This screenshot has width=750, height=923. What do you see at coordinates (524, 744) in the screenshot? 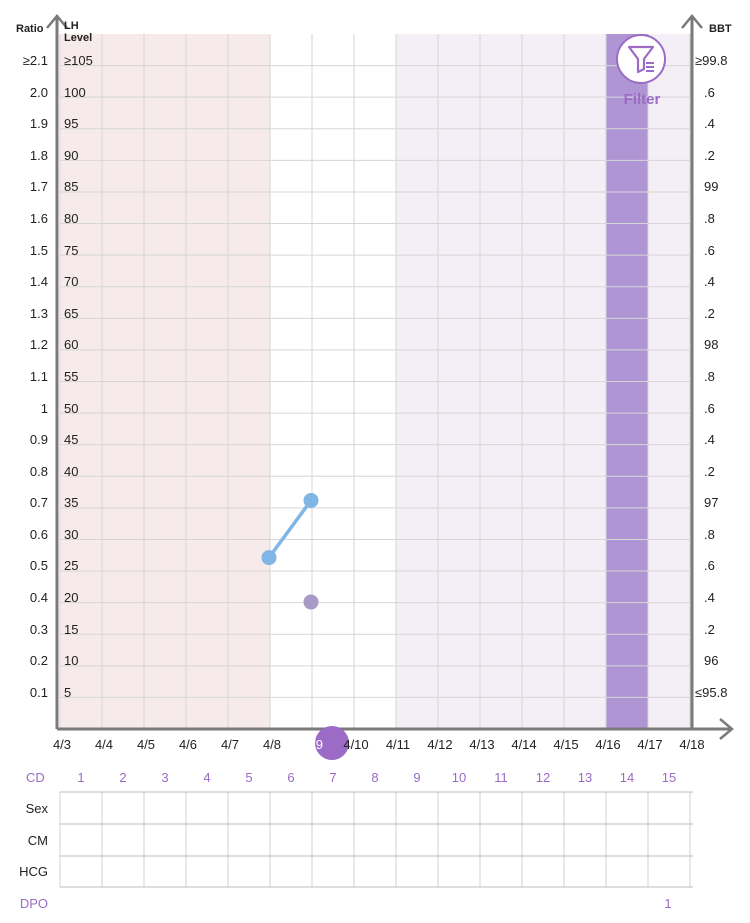
I see `date-label: 4/14` at bounding box center [524, 744].